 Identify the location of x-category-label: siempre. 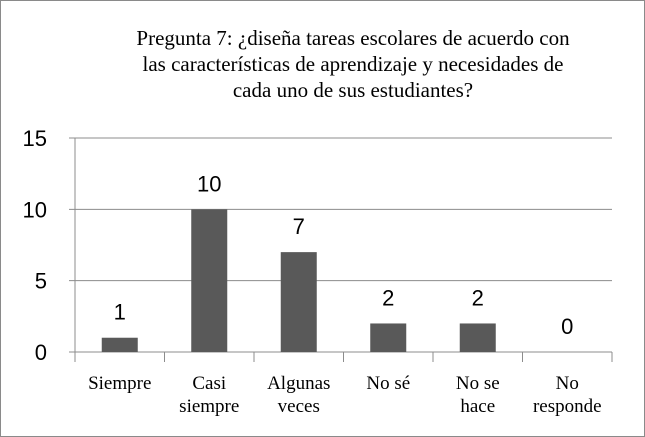
(209, 406).